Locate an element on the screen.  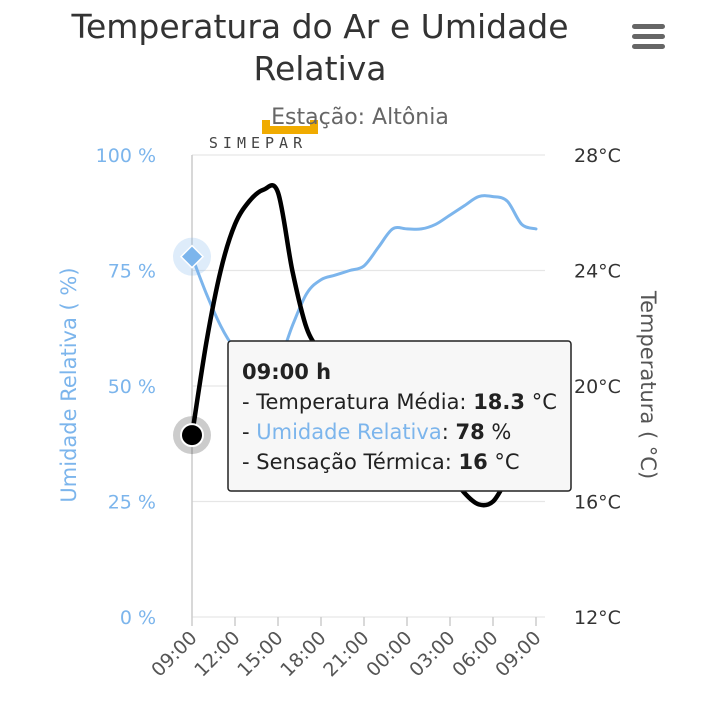
tooltip-box is located at coordinates (399, 416).